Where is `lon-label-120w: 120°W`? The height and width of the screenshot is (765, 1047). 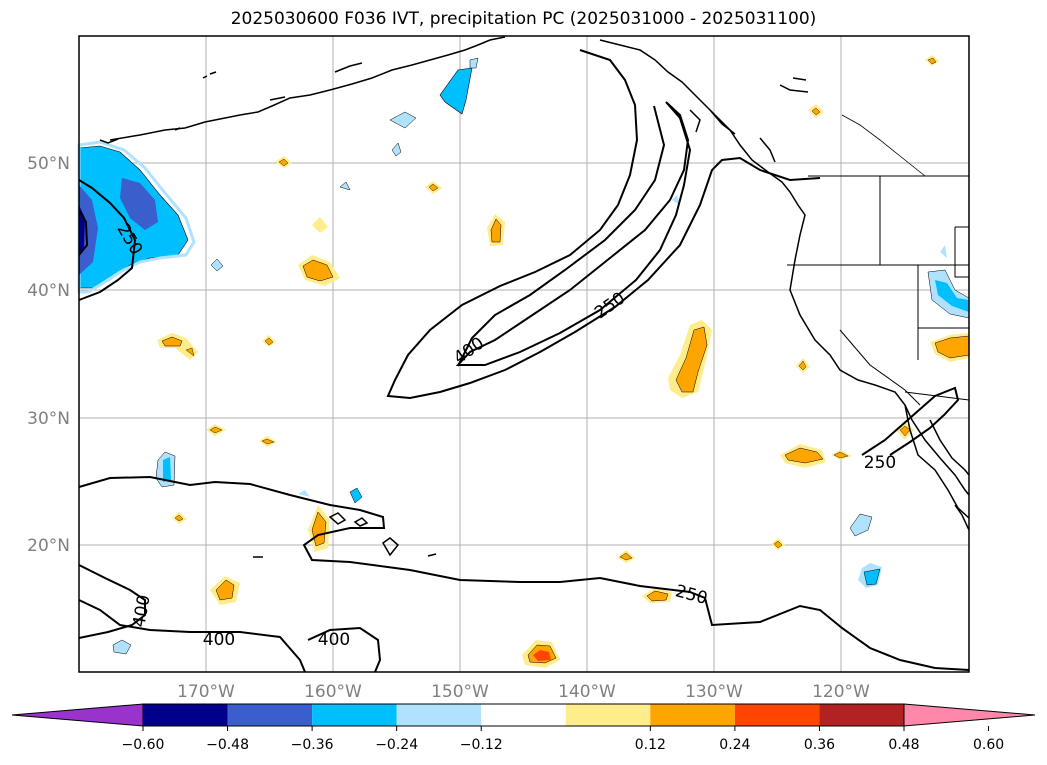 lon-label-120w: 120°W is located at coordinates (841, 692).